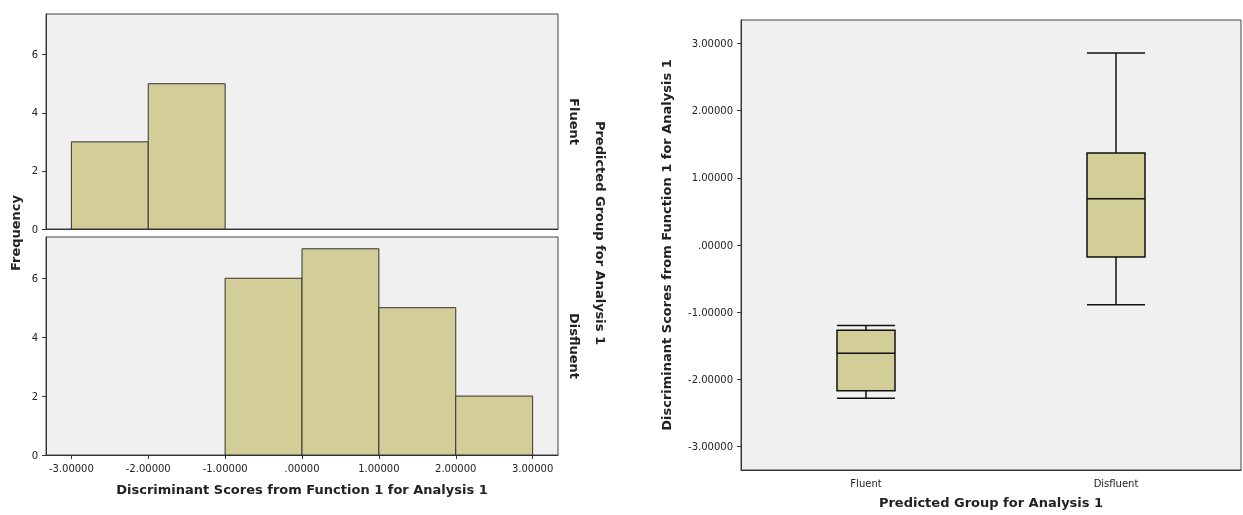 Image resolution: width=1243 pixels, height=515 pixels. What do you see at coordinates (712, 44) in the screenshot?
I see `y-tick-label: 3.00000` at bounding box center [712, 44].